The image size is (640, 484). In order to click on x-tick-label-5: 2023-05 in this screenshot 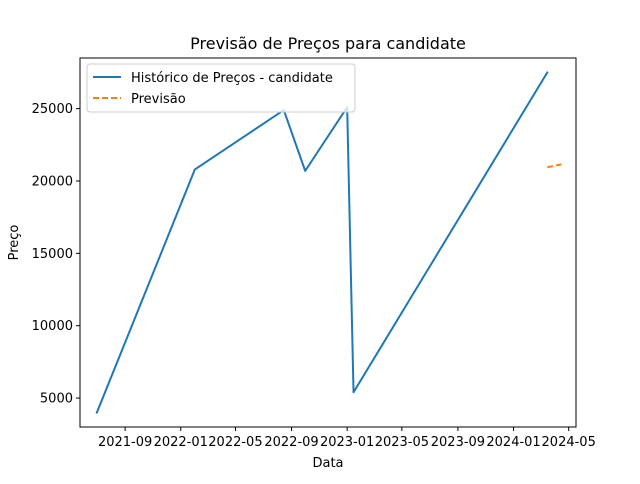, I will do `click(402, 442)`.